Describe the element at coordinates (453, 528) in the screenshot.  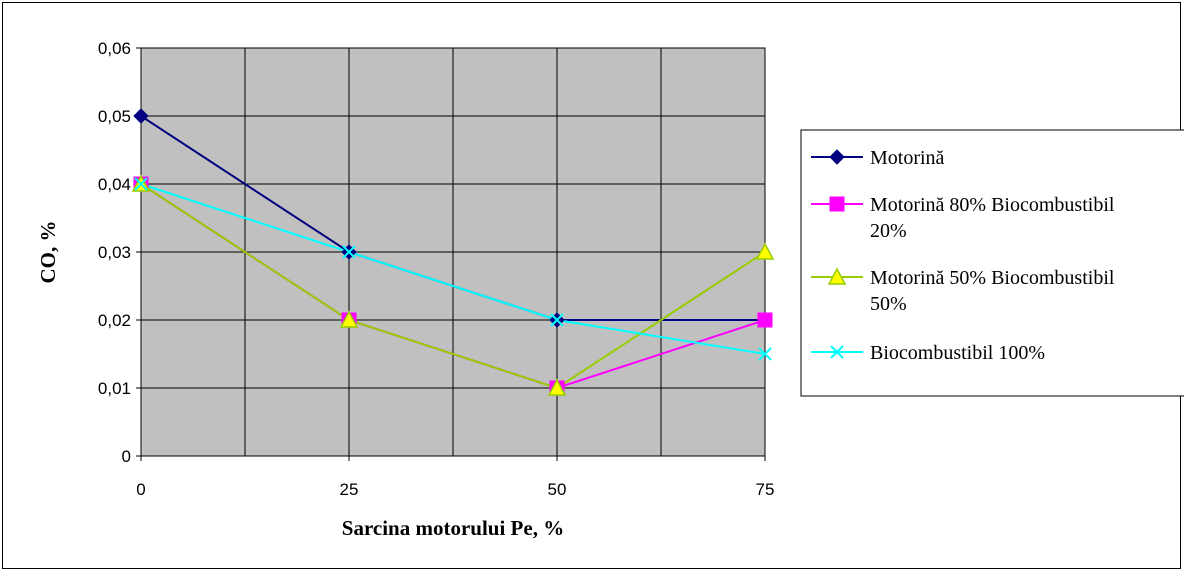
I see `x-axis-title: Sarcina motorului Pe, %` at that location.